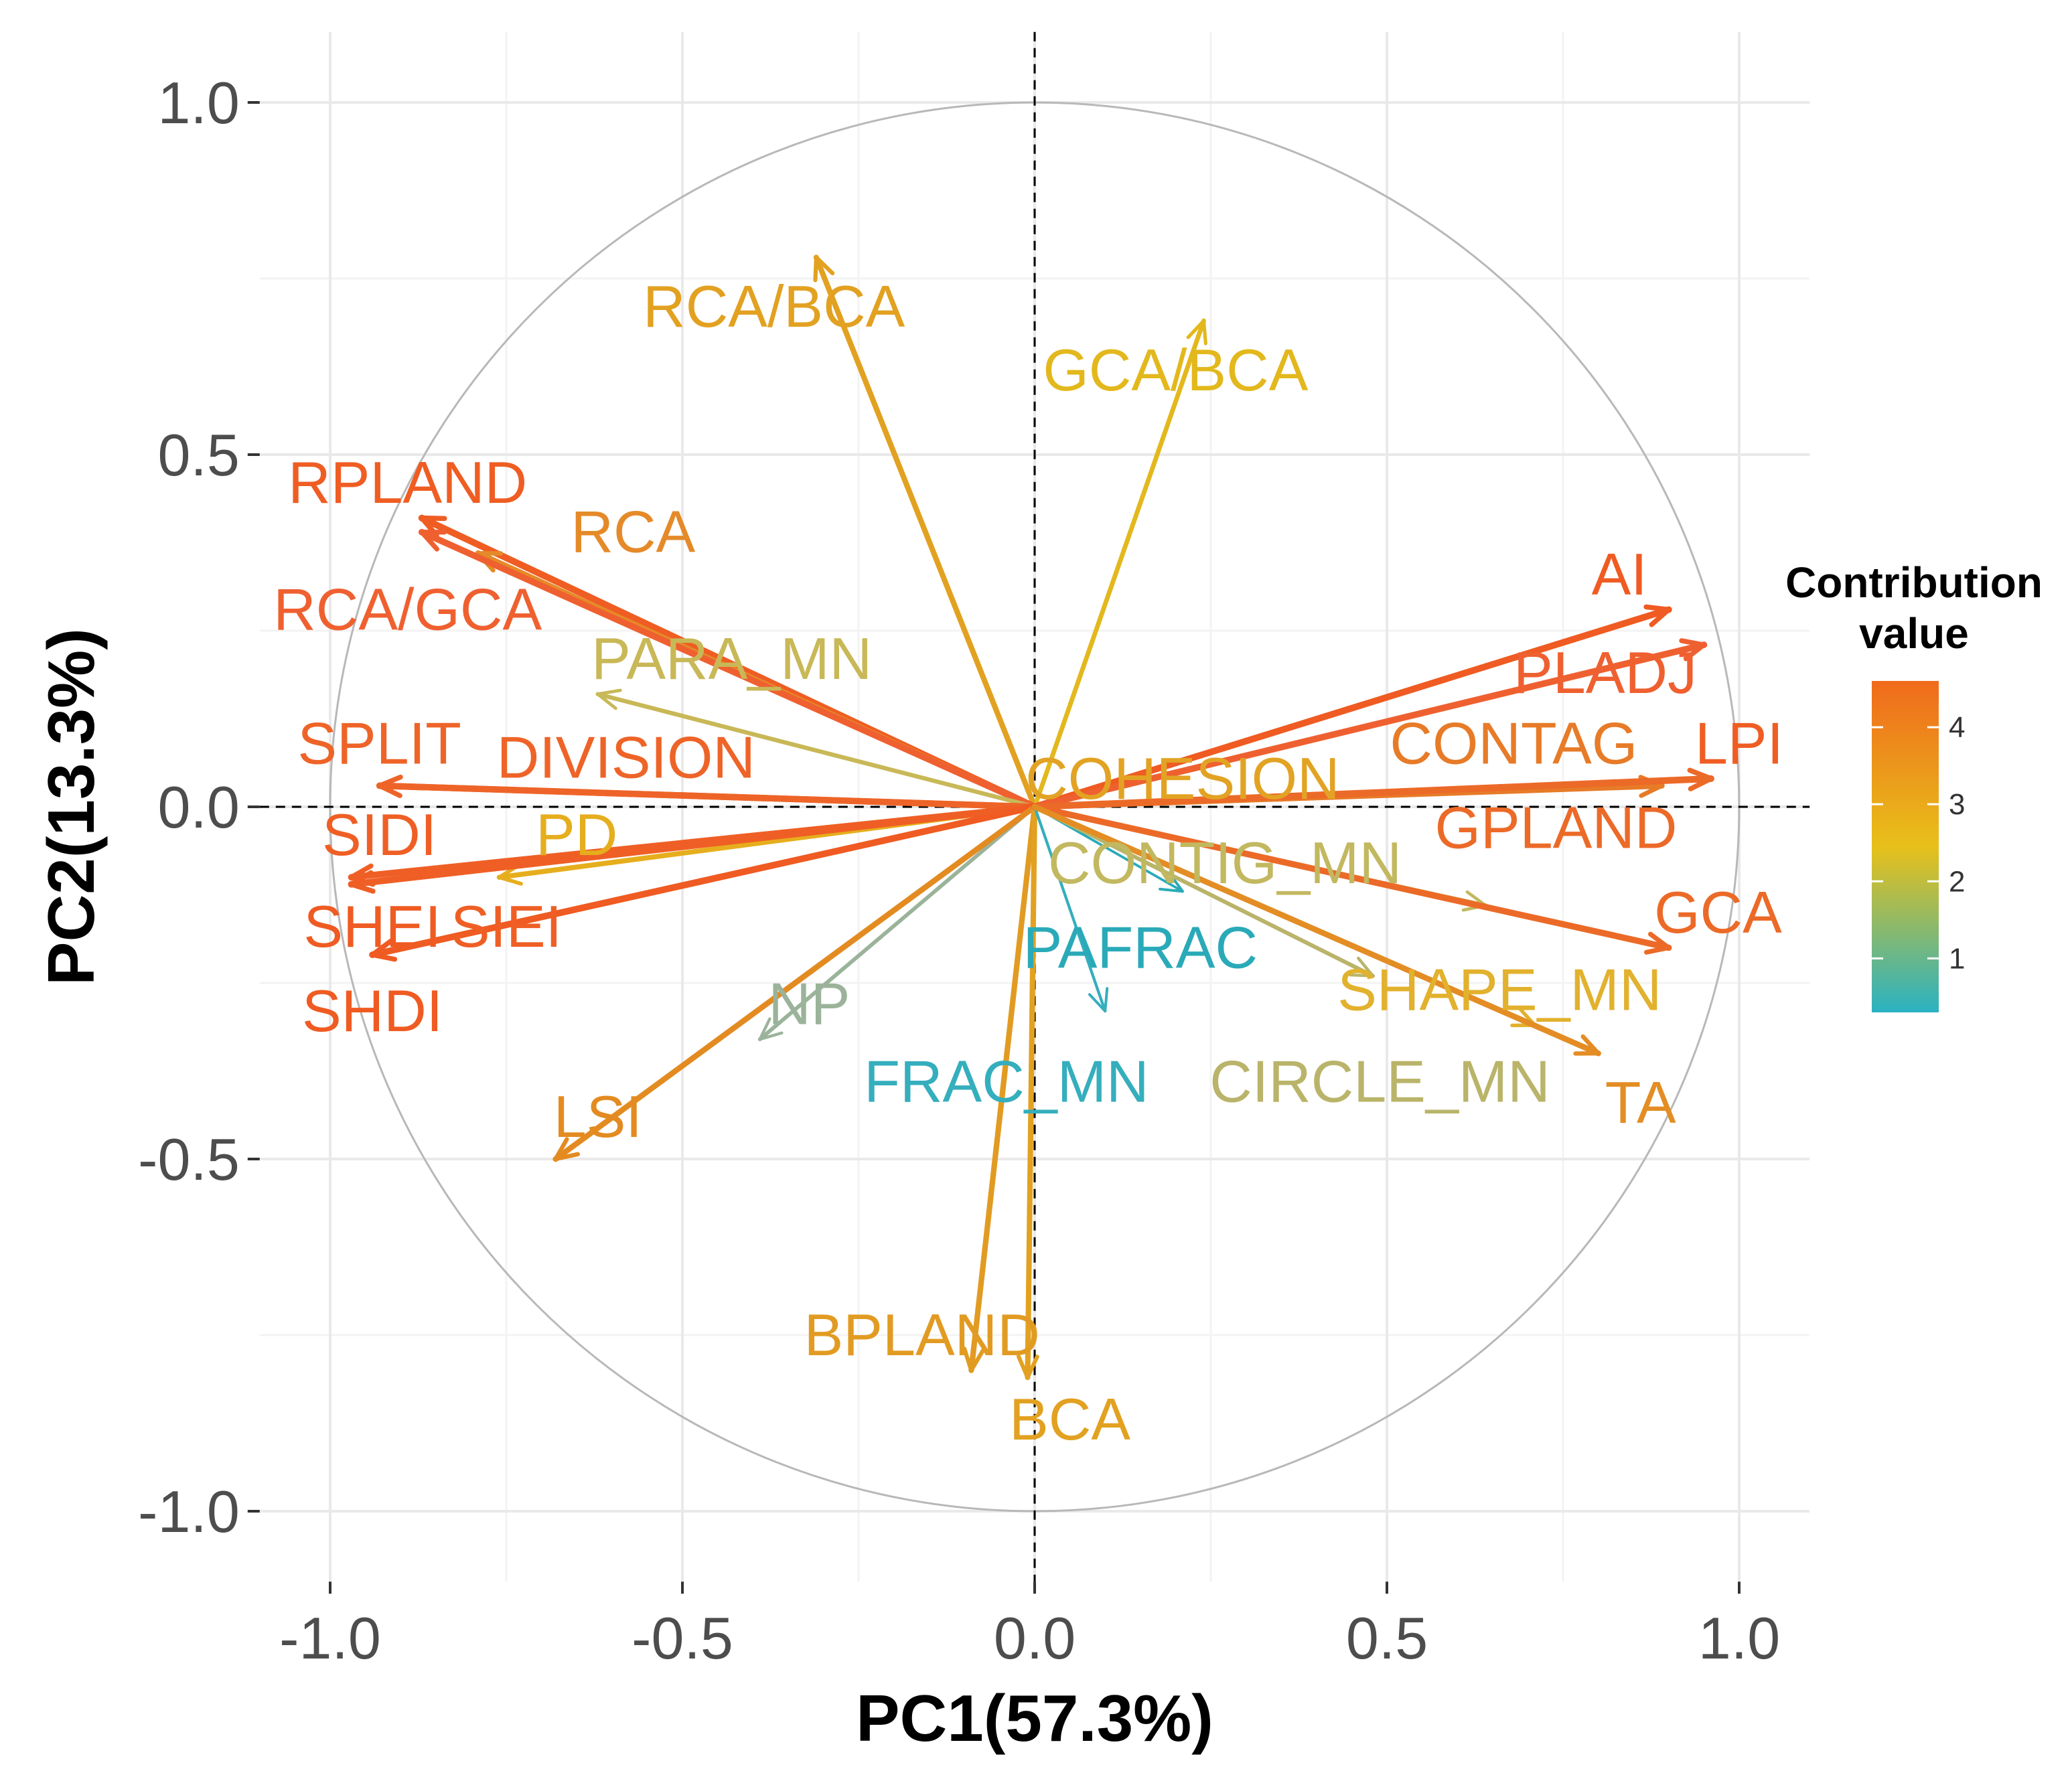 Image resolution: width=2072 pixels, height=1771 pixels. What do you see at coordinates (71, 807) in the screenshot?
I see `y-axis-title: PC2(13.3%)` at bounding box center [71, 807].